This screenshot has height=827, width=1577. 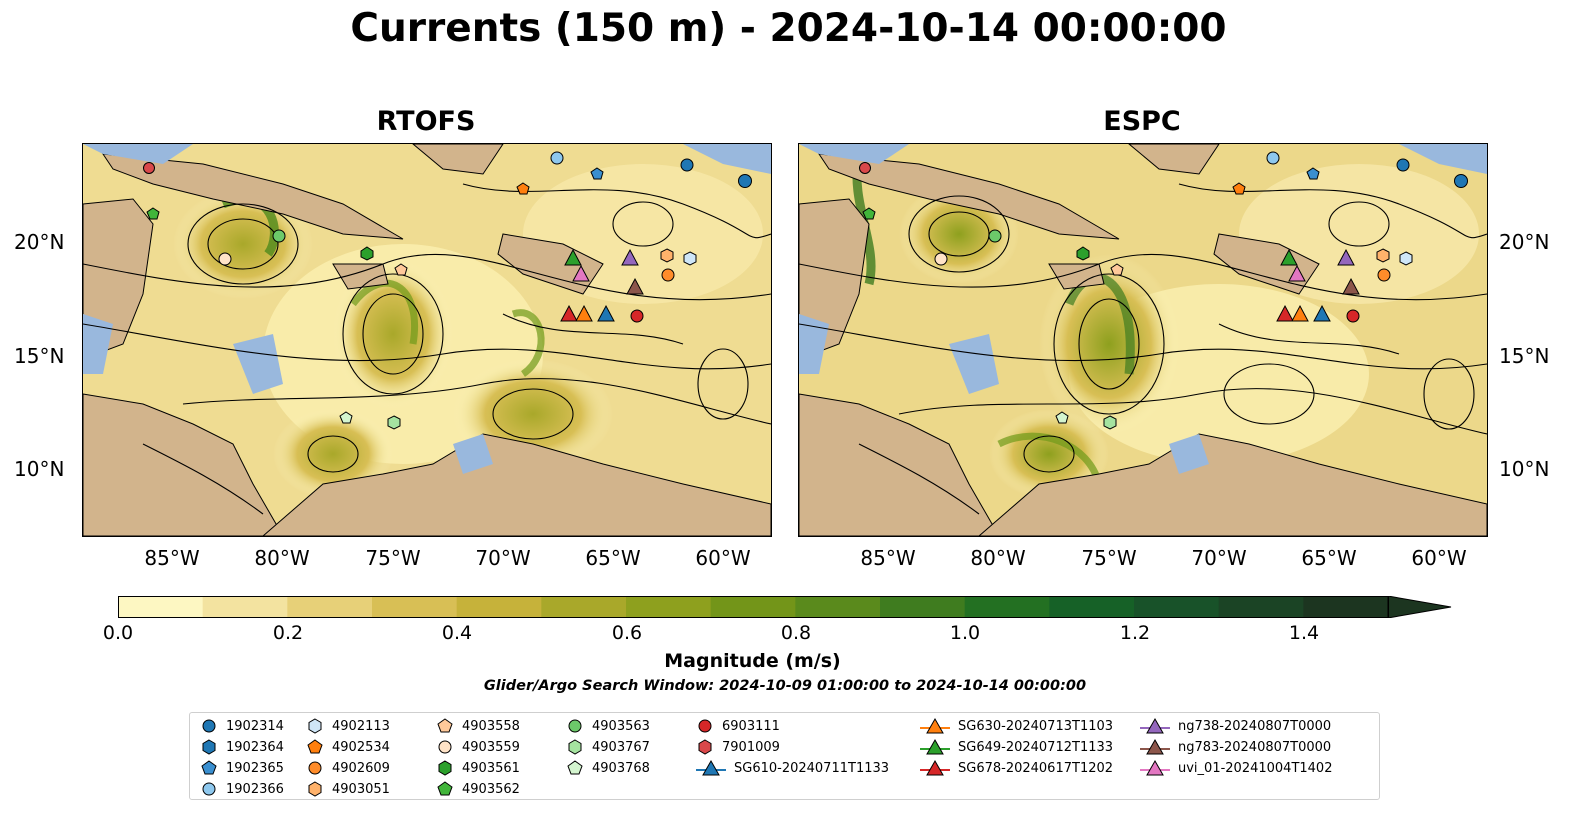 What do you see at coordinates (1255, 726) in the screenshot?
I see `legend-label: ng738-20240807T0000` at bounding box center [1255, 726].